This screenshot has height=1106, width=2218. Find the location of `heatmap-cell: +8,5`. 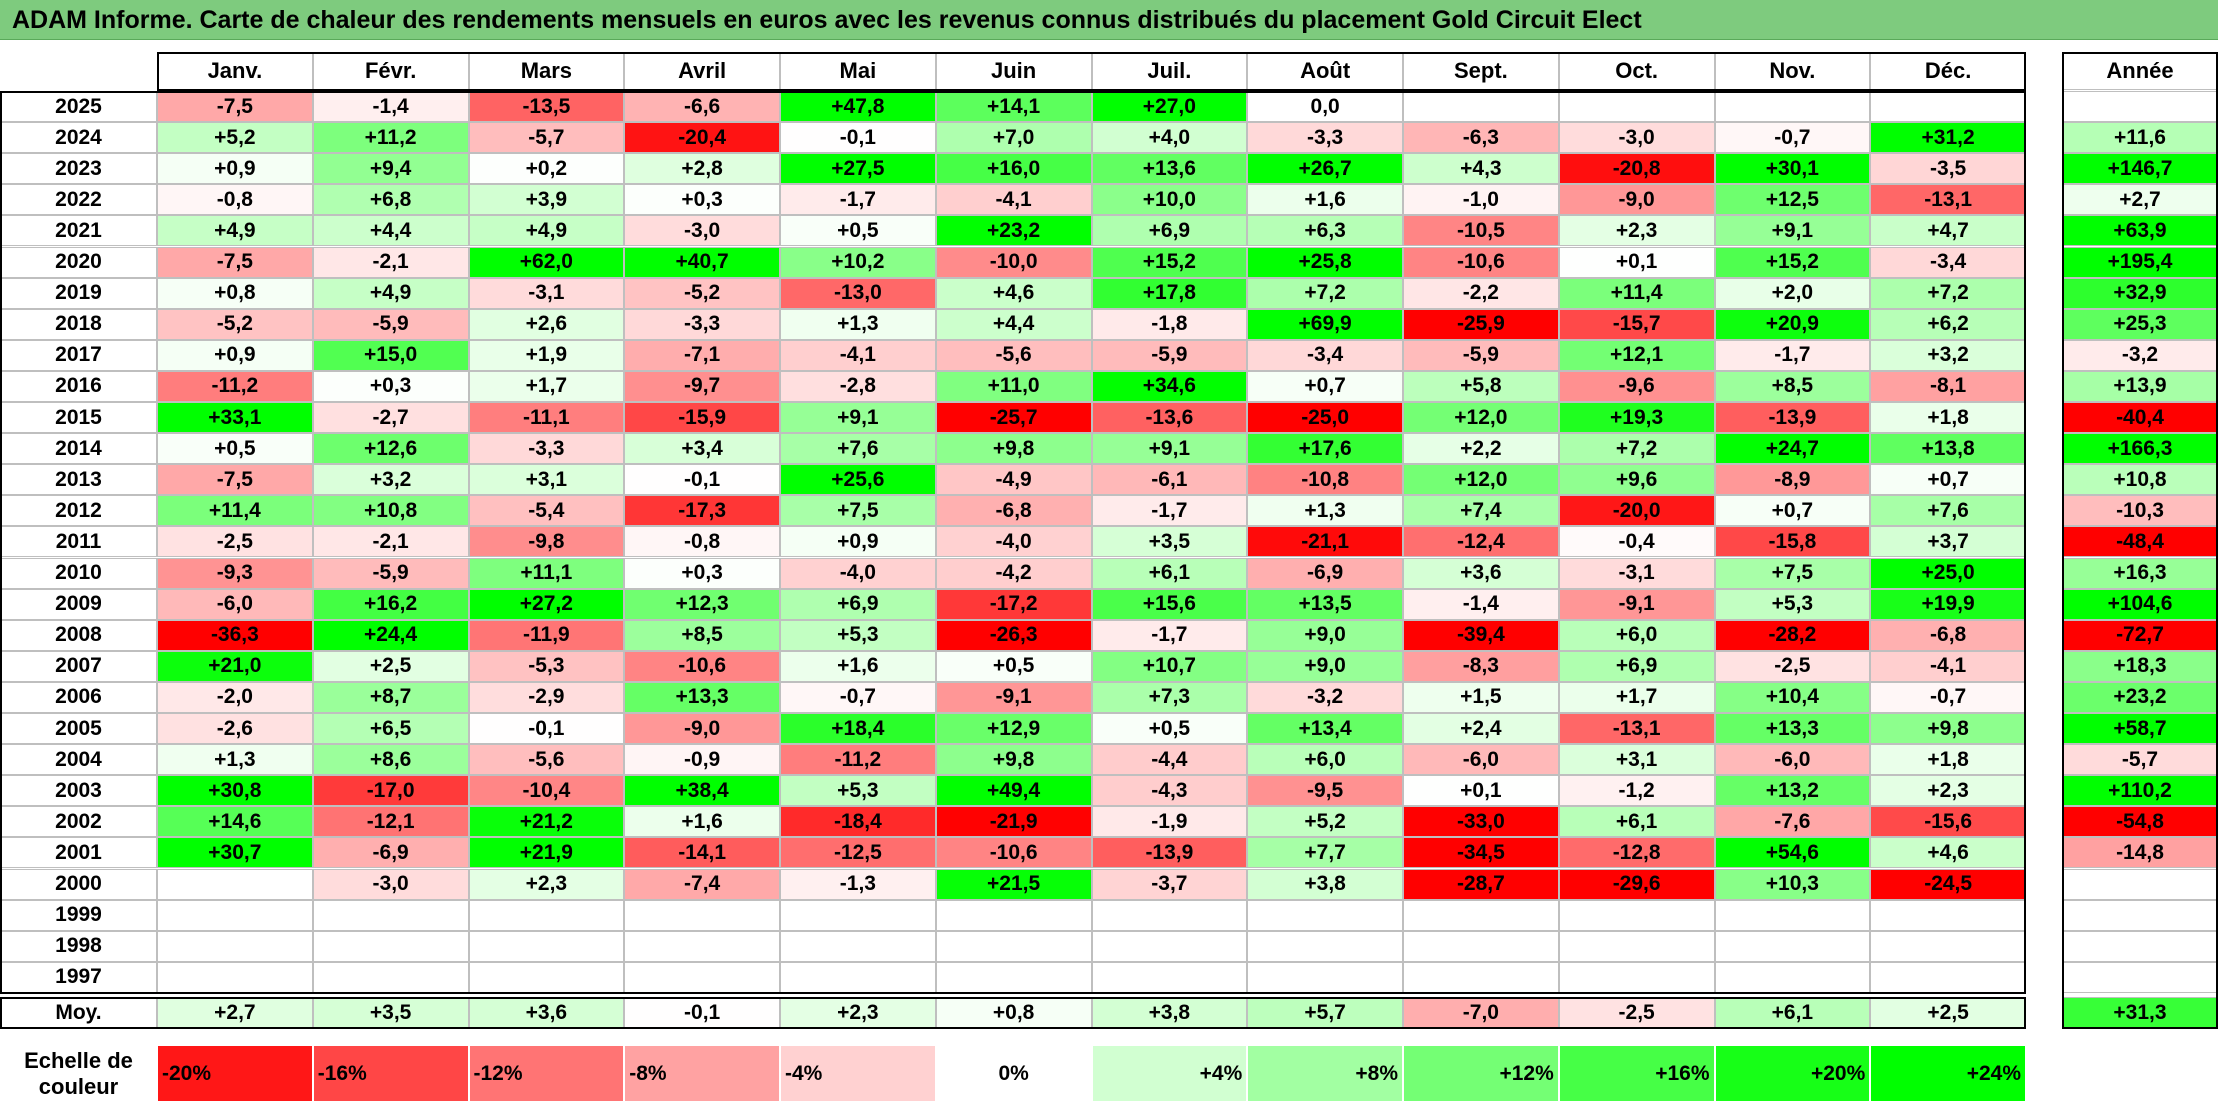

heatmap-cell: +8,5 is located at coordinates (702, 635).